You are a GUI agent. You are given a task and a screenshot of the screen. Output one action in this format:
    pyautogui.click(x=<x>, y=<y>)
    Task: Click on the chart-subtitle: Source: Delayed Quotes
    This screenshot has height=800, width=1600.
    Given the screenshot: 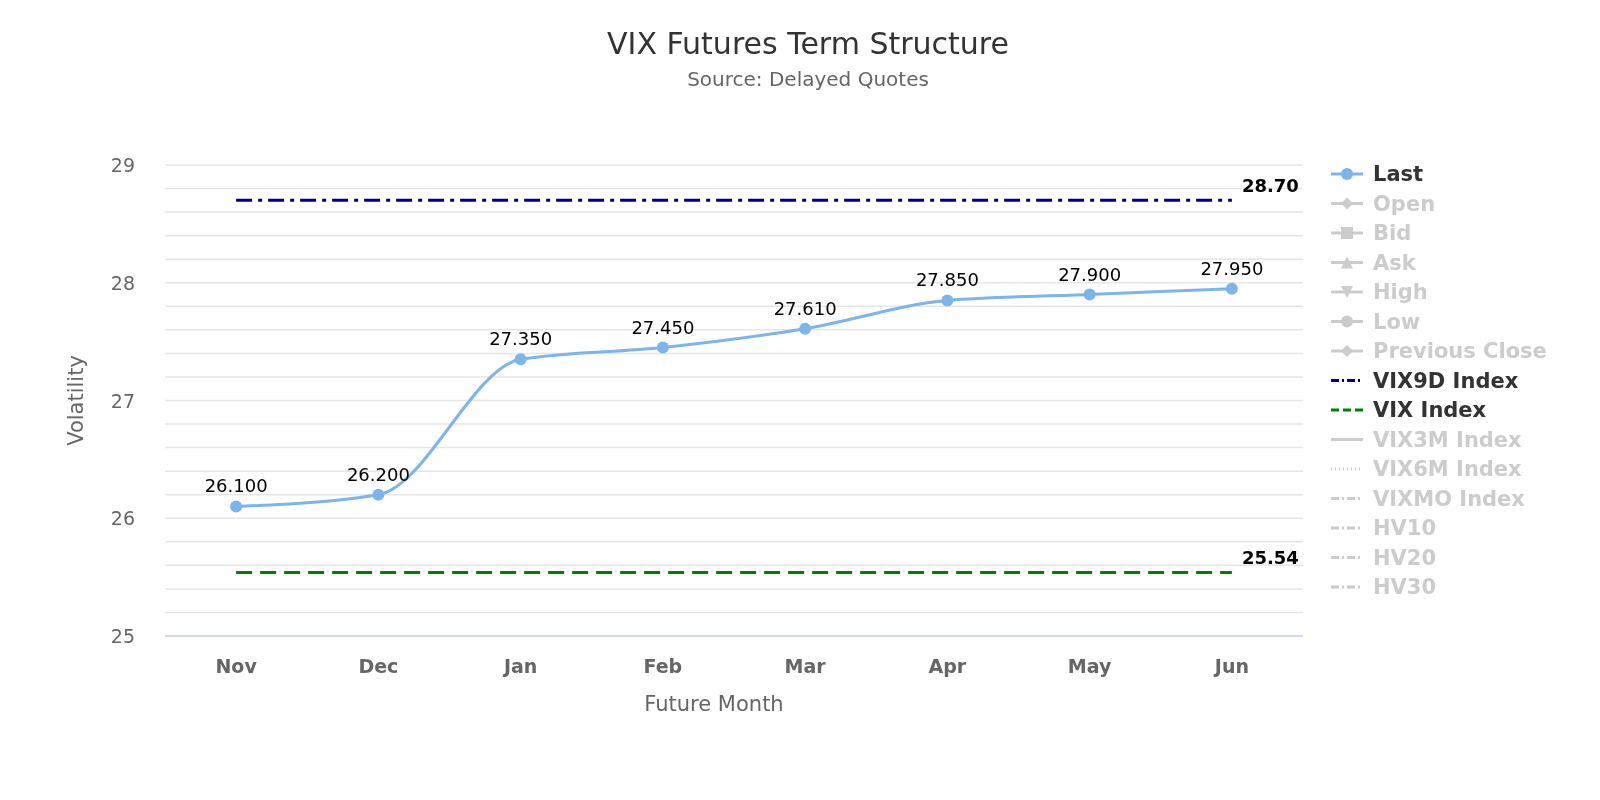 What is the action you would take?
    pyautogui.click(x=808, y=79)
    